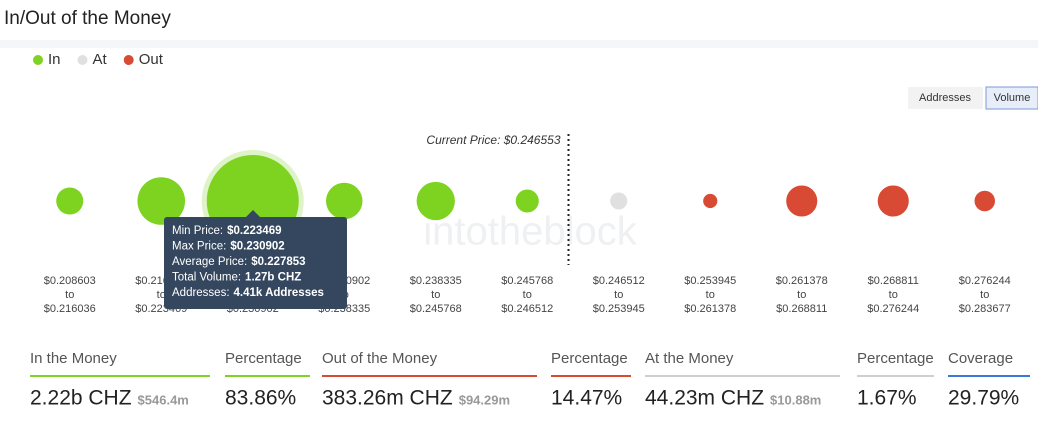 The width and height of the screenshot is (1038, 424). I want to click on button, so click(945, 98).